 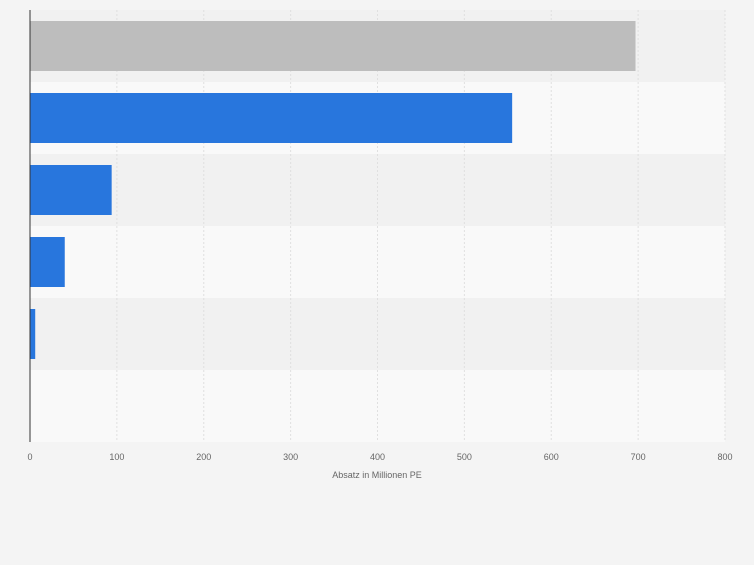 I want to click on x-tick-label: 600, so click(x=551, y=457).